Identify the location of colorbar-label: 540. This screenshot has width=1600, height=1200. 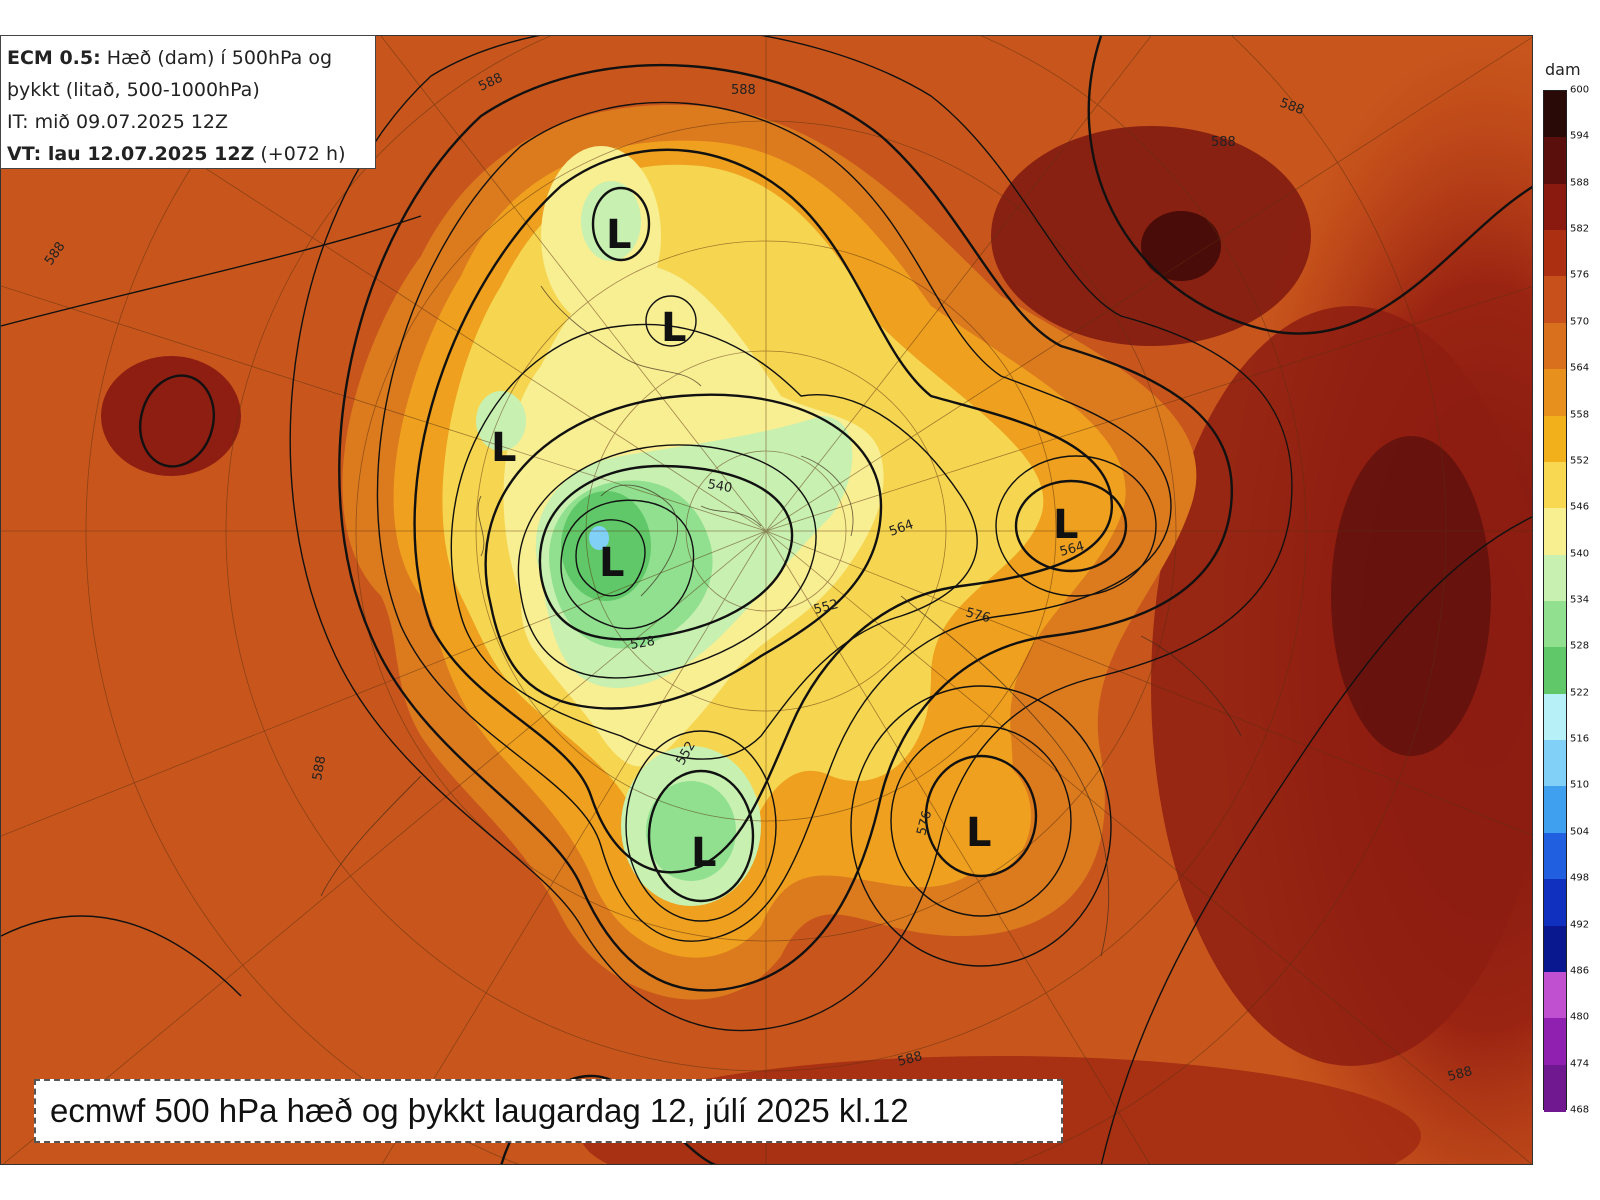
(1580, 554).